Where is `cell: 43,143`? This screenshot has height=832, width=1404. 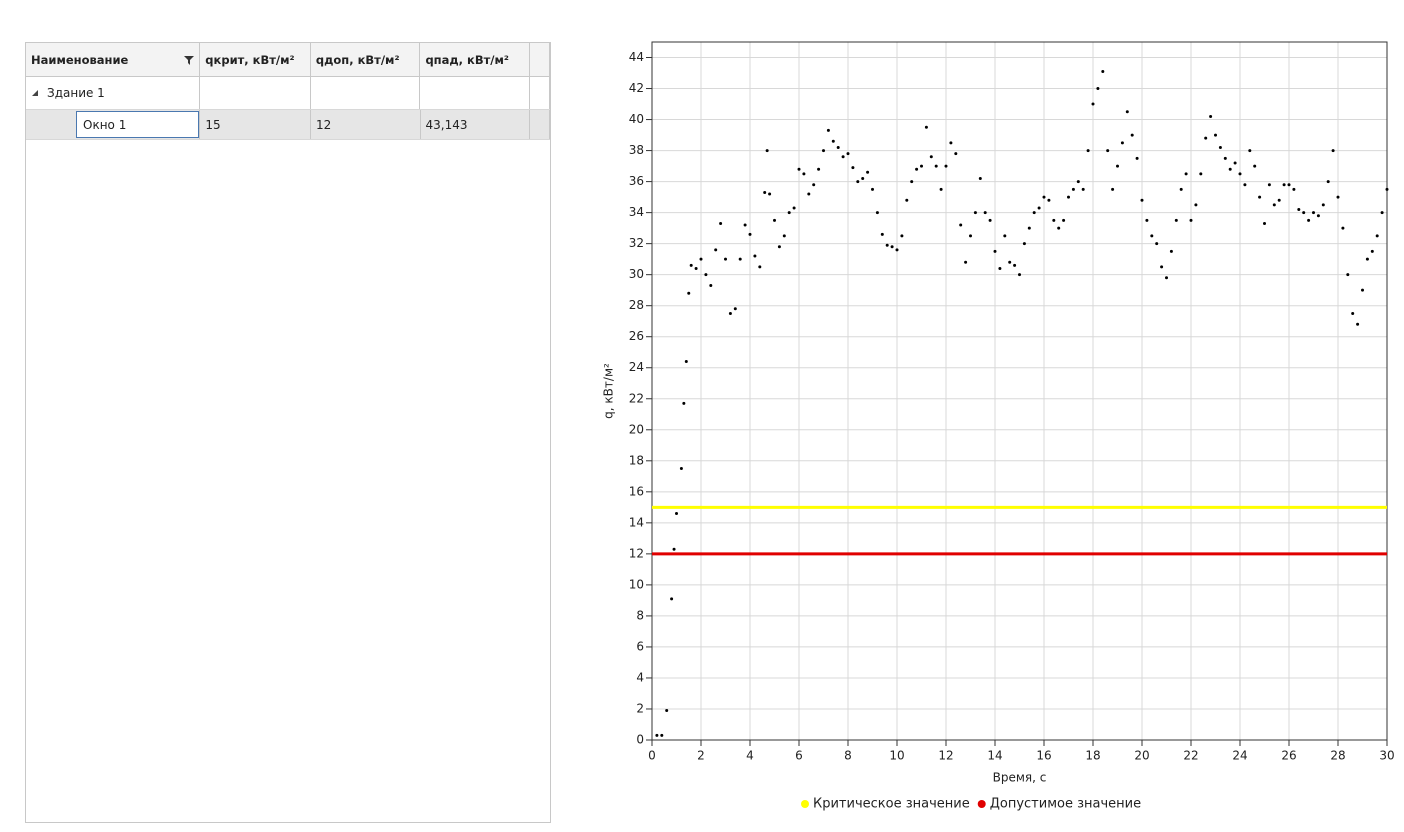 cell: 43,143 is located at coordinates (476, 124).